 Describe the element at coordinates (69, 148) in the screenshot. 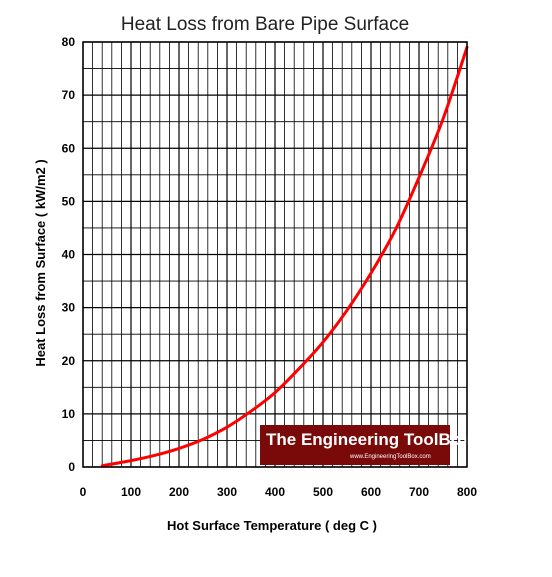

I see `y-tick-label: 60` at that location.